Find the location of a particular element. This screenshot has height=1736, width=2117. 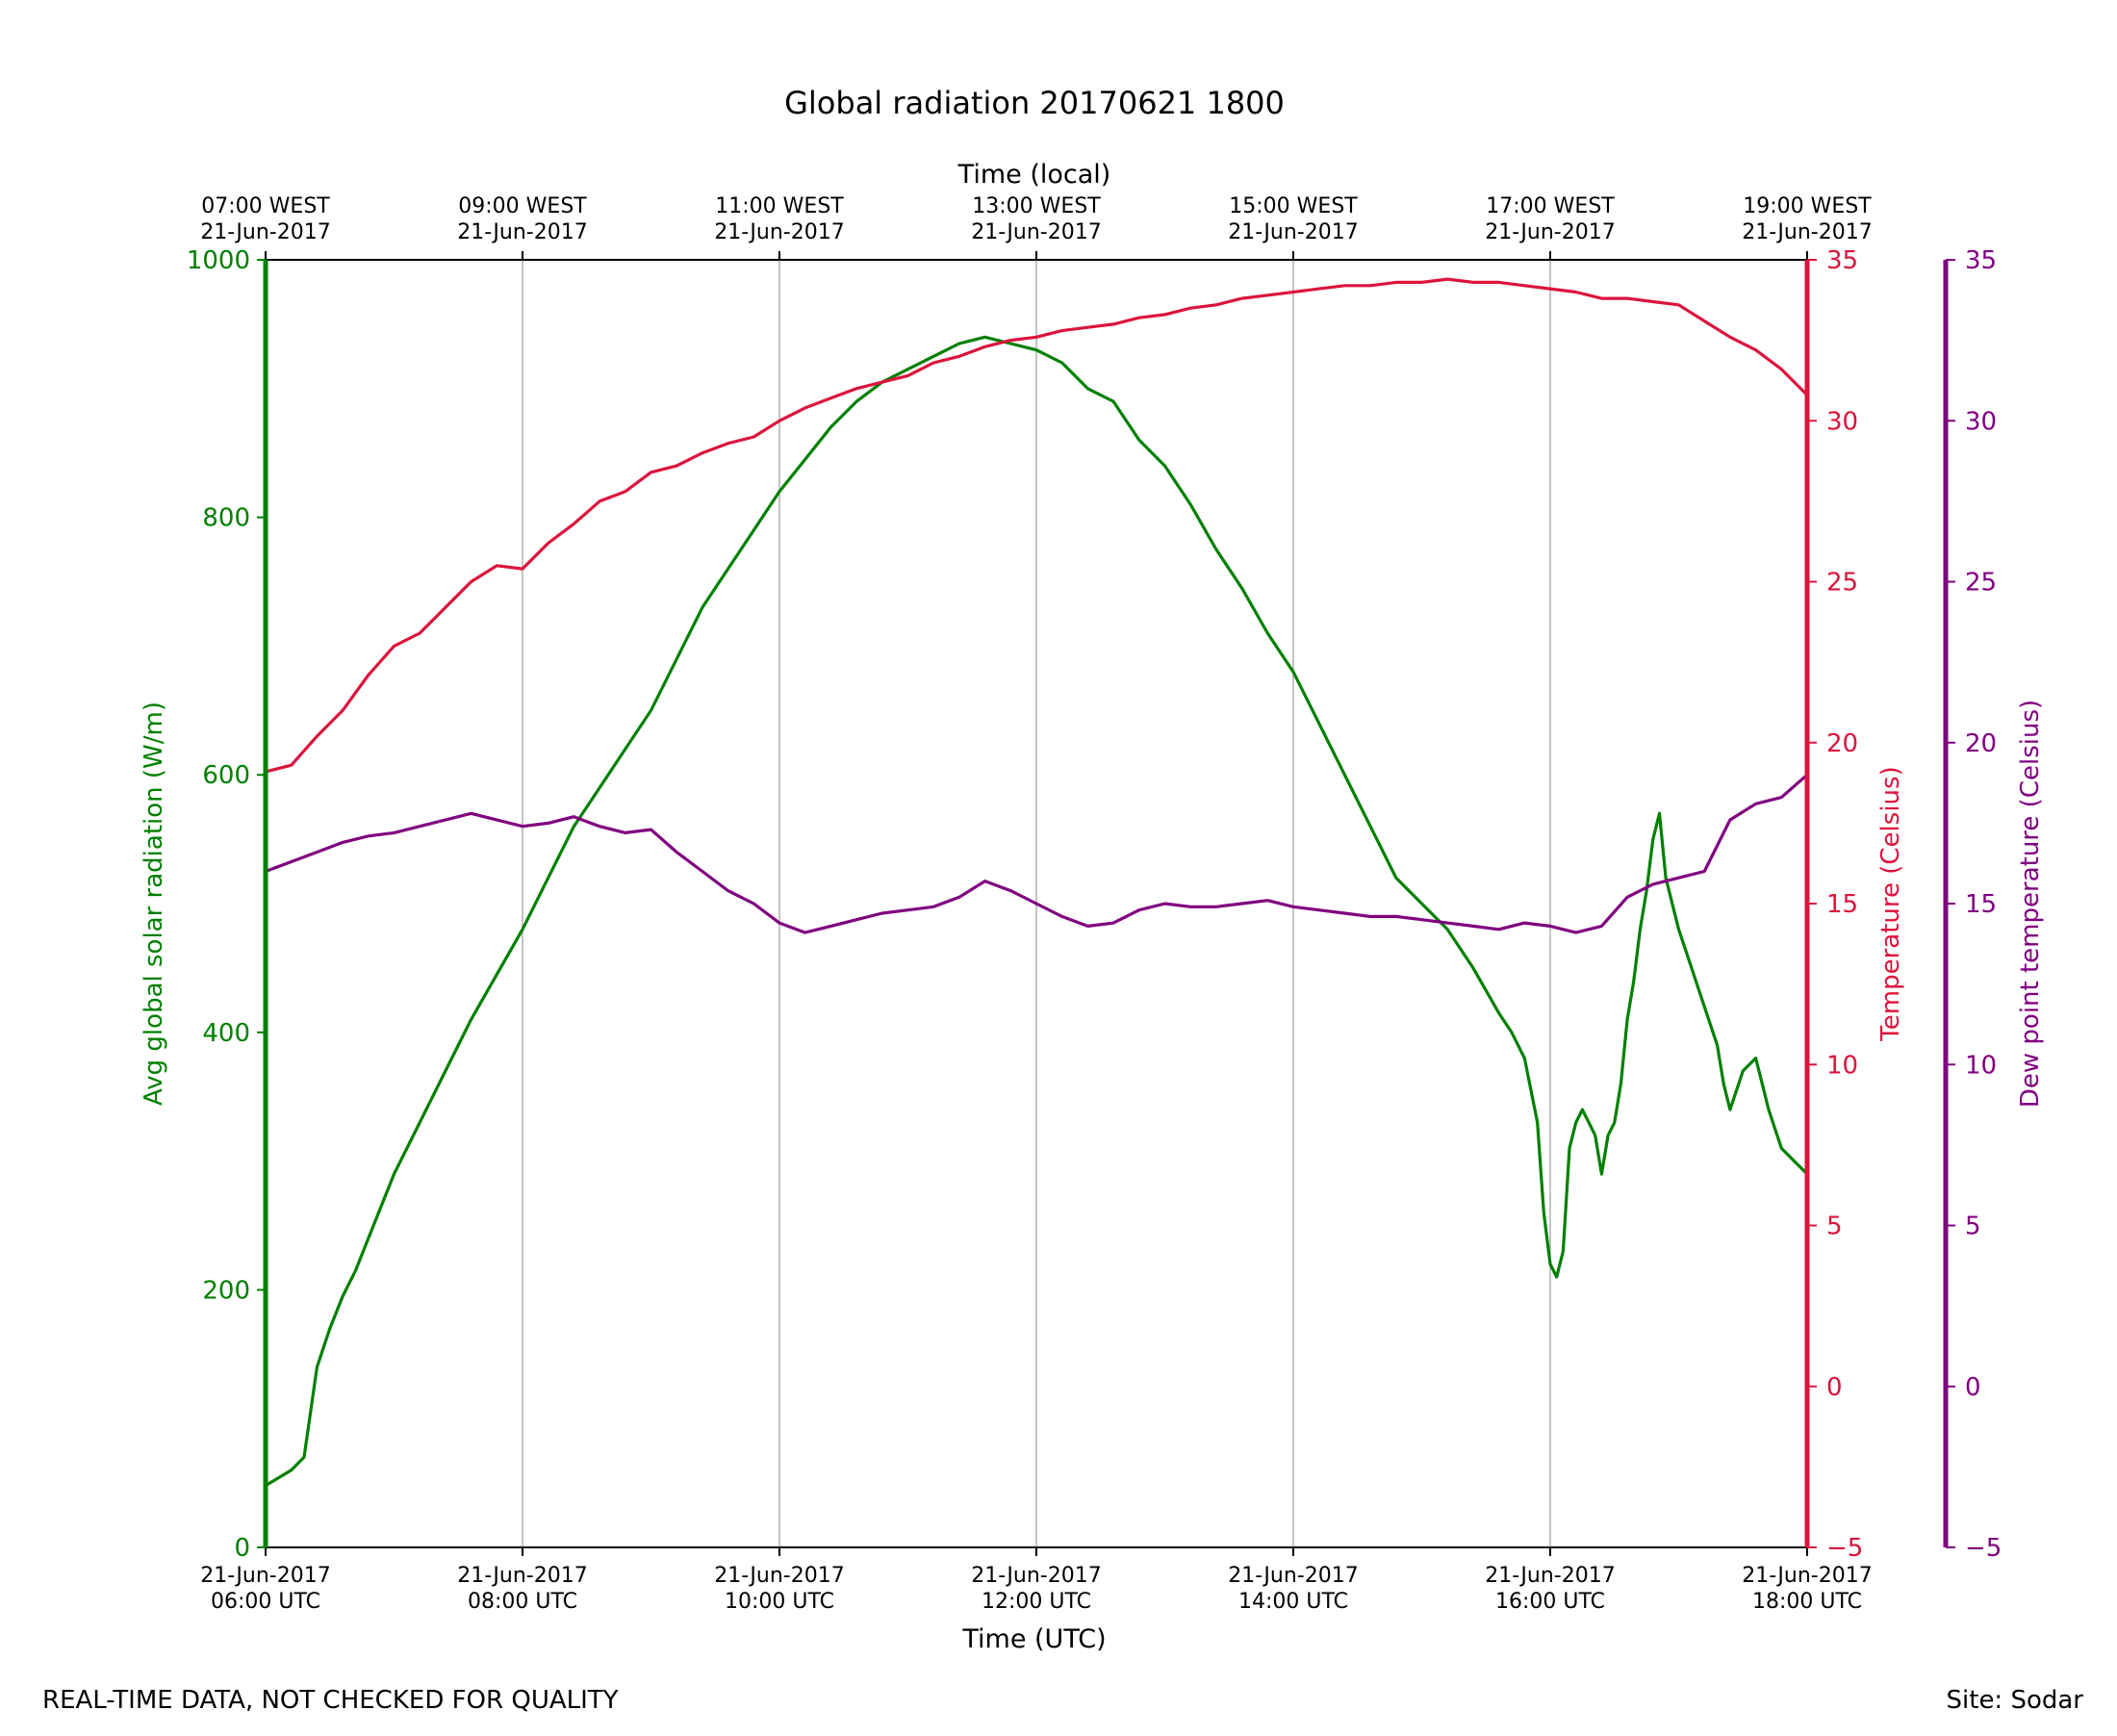

x-tick-time-label: 18:00 UTC is located at coordinates (1807, 1602).